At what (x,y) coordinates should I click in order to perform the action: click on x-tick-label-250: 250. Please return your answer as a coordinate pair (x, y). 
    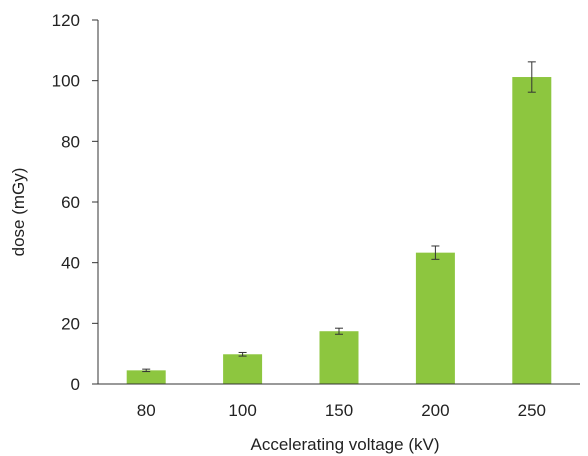
    Looking at the image, I should click on (532, 410).